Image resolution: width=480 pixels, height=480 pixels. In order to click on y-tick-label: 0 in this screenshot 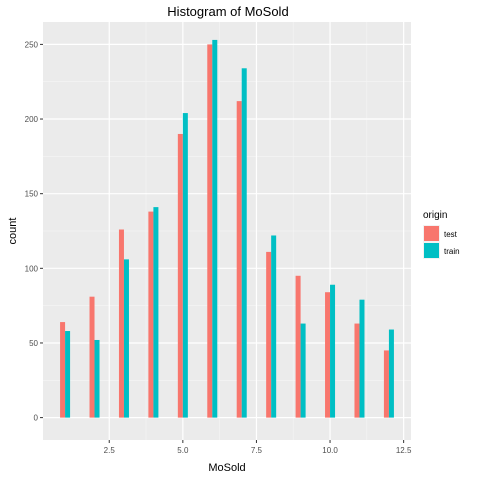, I will do `click(36, 418)`.